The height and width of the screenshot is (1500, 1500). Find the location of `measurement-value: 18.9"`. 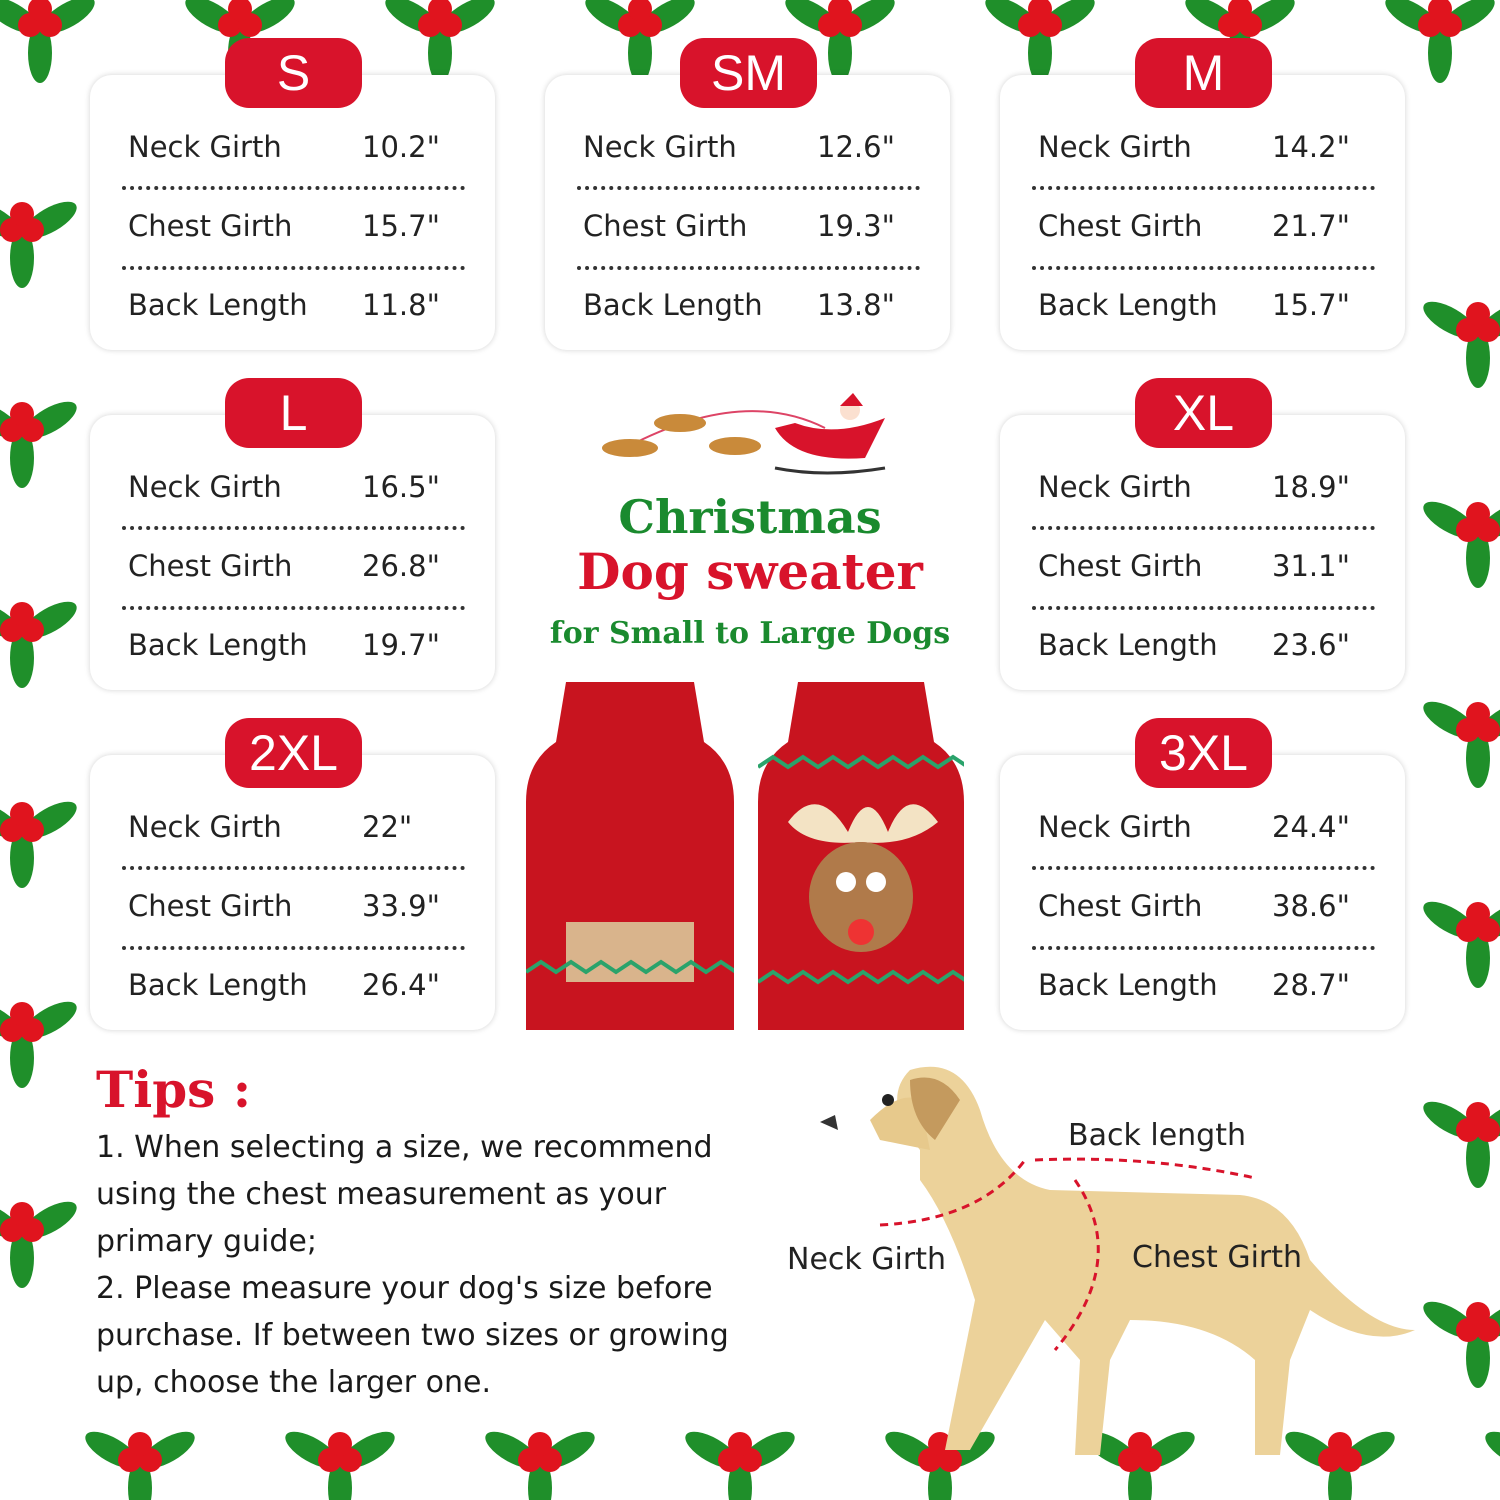

measurement-value: 18.9" is located at coordinates (1311, 487).